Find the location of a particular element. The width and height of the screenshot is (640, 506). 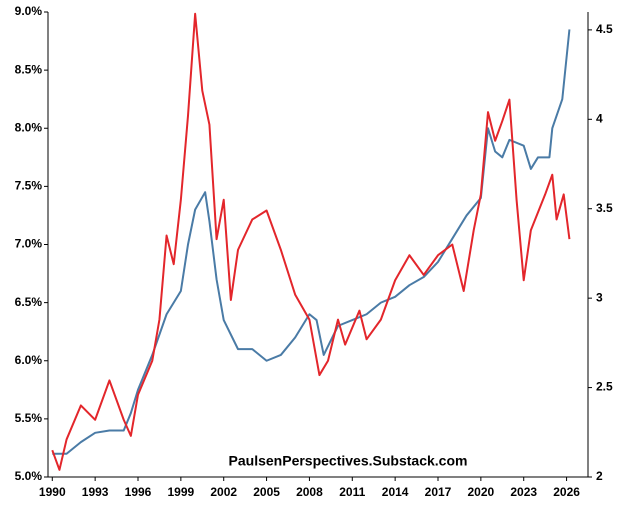

x-tick-label: 2026 is located at coordinates (566, 492).